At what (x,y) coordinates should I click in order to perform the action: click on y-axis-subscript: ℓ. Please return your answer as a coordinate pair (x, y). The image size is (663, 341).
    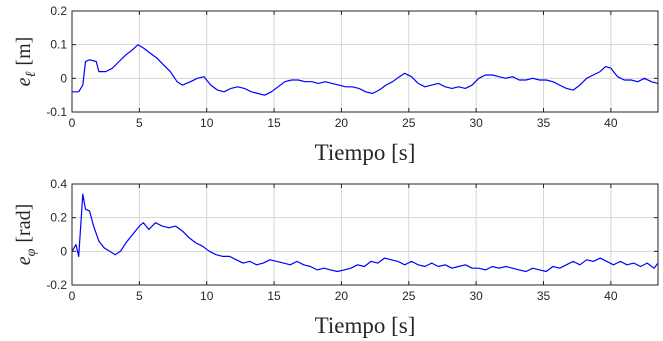
    Looking at the image, I should click on (31, 74).